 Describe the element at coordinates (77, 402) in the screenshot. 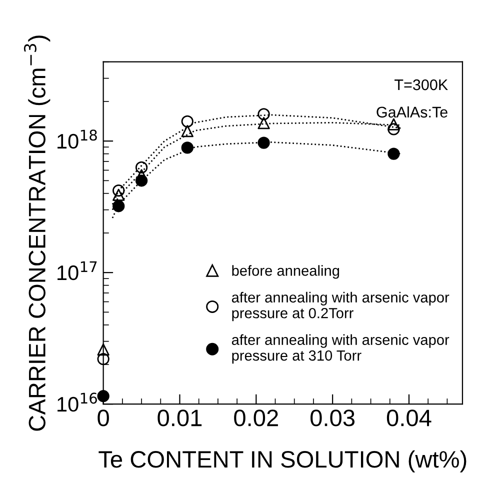

I see `y-tick-label: 10$^{16}$` at that location.